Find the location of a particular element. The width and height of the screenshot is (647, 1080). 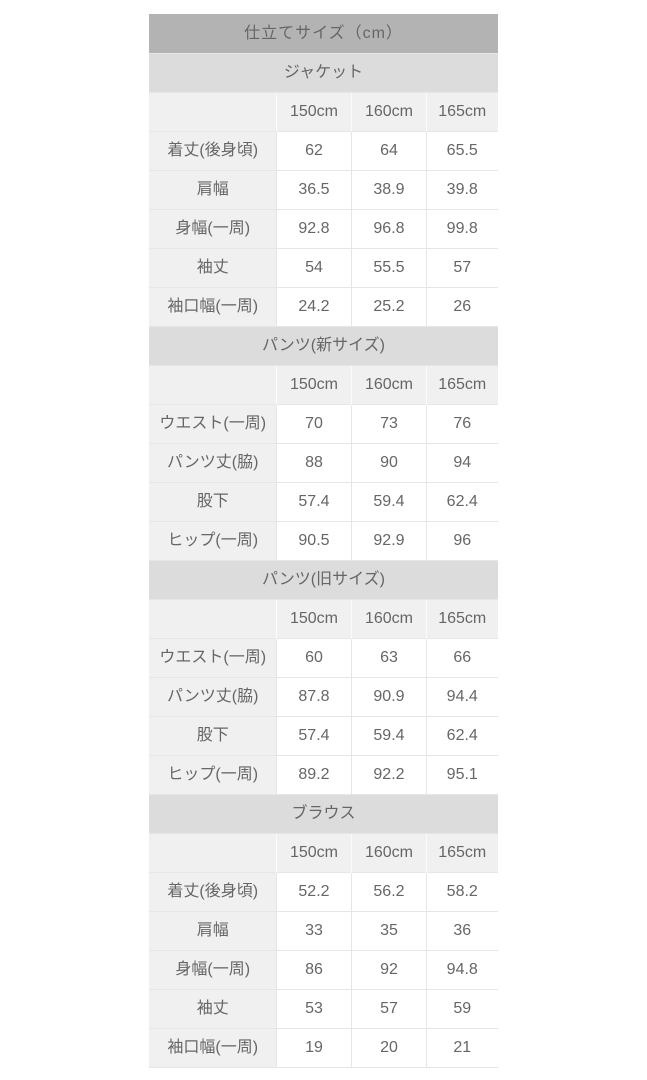

size-value: 92.9 is located at coordinates (388, 540).